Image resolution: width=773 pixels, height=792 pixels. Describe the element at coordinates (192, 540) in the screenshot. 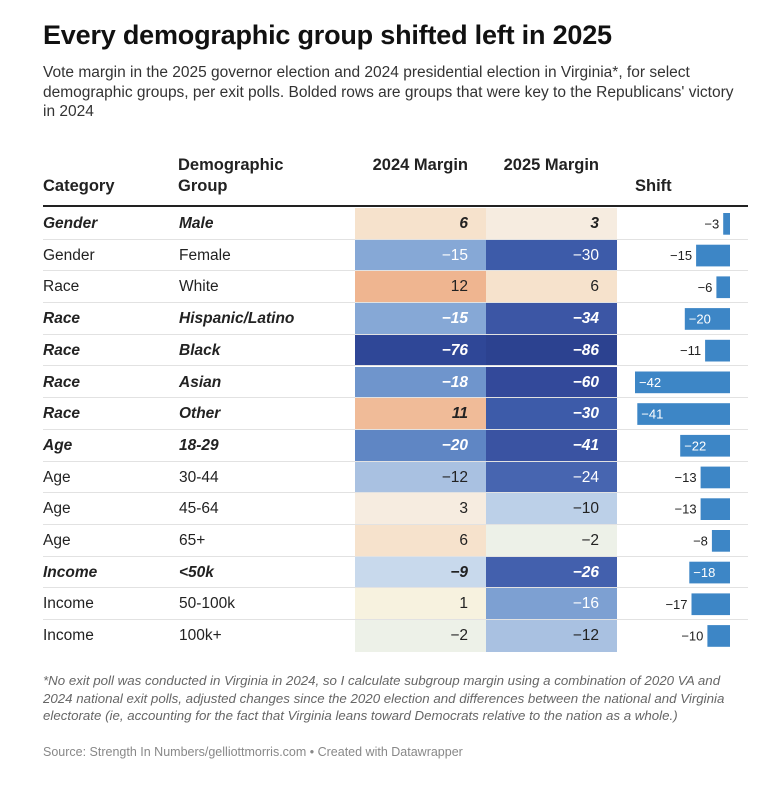

I see `cell-group: 65+` at that location.